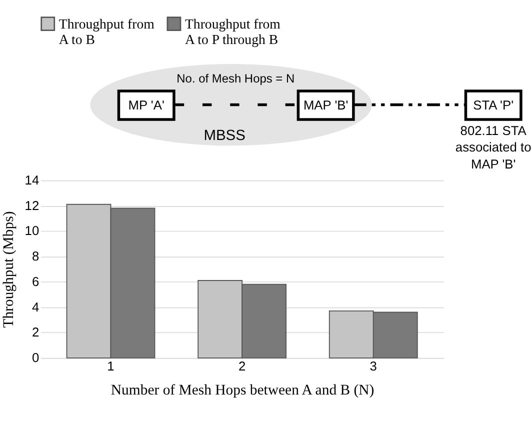 The height and width of the screenshot is (428, 532). I want to click on y-axis-title: Throughput (Mbps), so click(8, 269).